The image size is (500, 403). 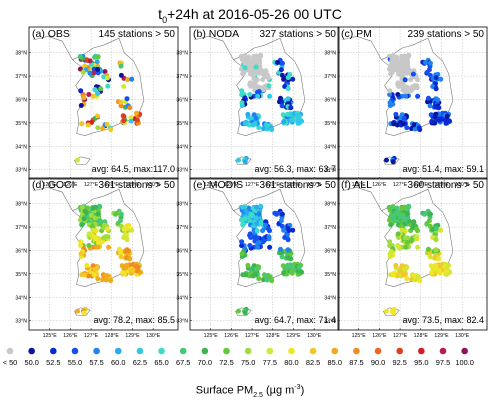 I want to click on x-tick-label: 129°E, so click(x=132, y=185).